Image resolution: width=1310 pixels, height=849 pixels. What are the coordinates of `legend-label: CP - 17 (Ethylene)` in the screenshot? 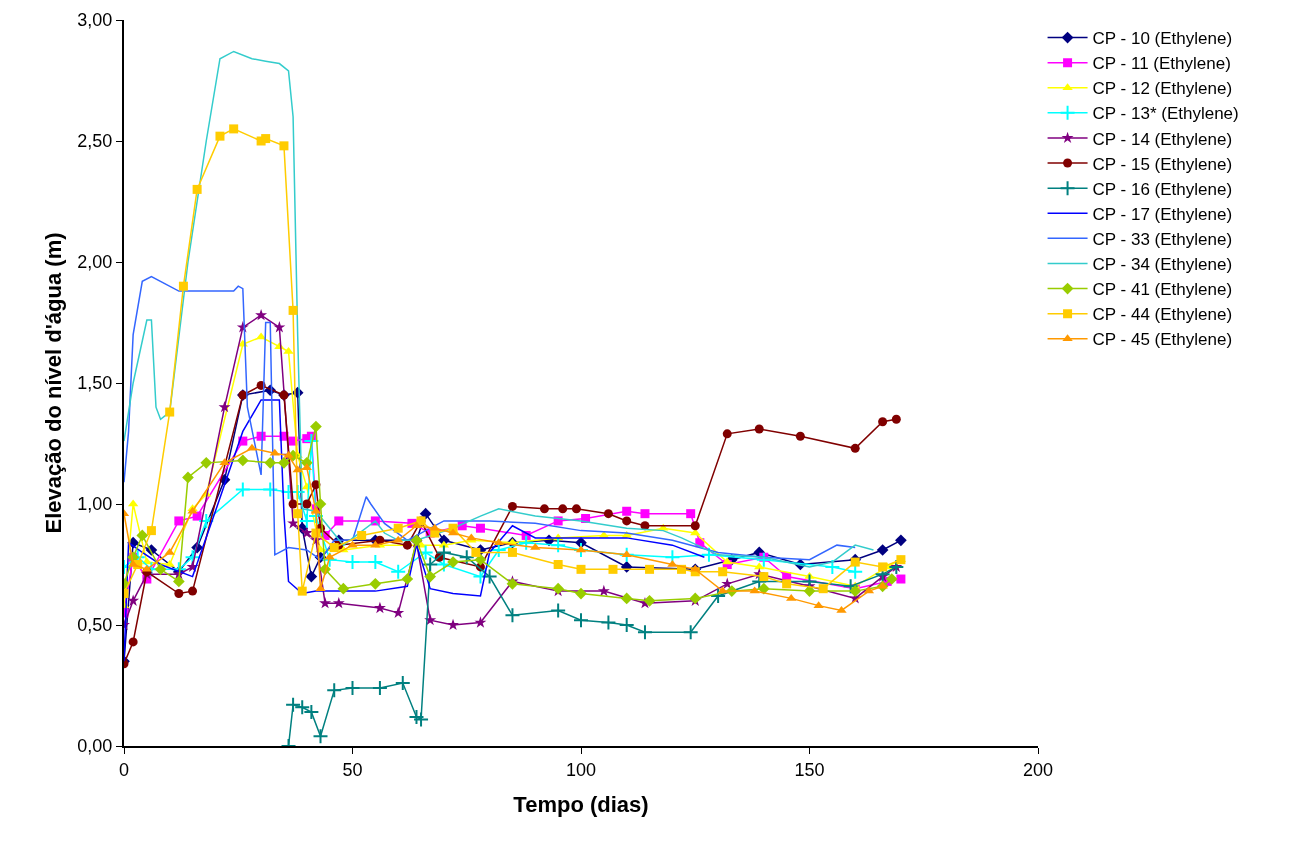 It's located at (1162, 214).